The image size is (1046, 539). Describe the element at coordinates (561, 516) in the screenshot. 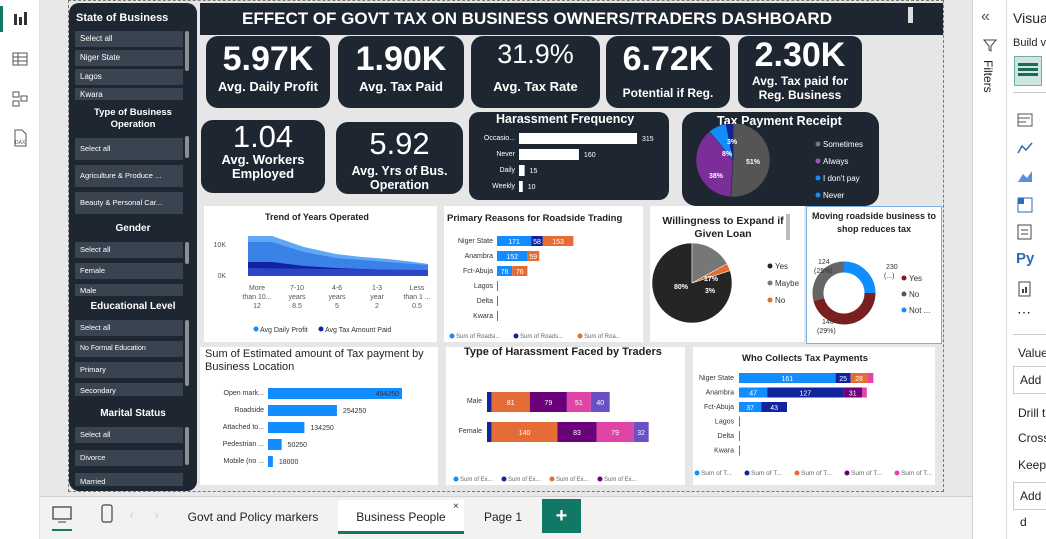

I see `add-page-button: +` at that location.